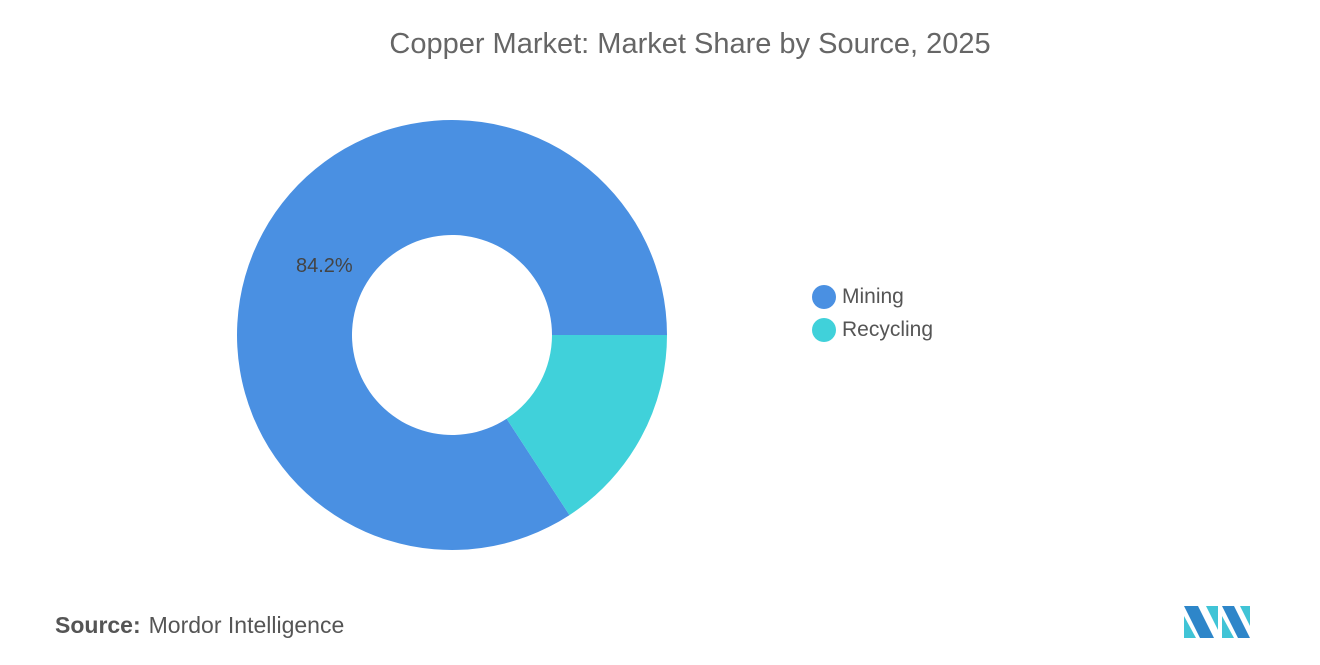  Describe the element at coordinates (888, 329) in the screenshot. I see `legend-label-recycling: Recycling` at that location.